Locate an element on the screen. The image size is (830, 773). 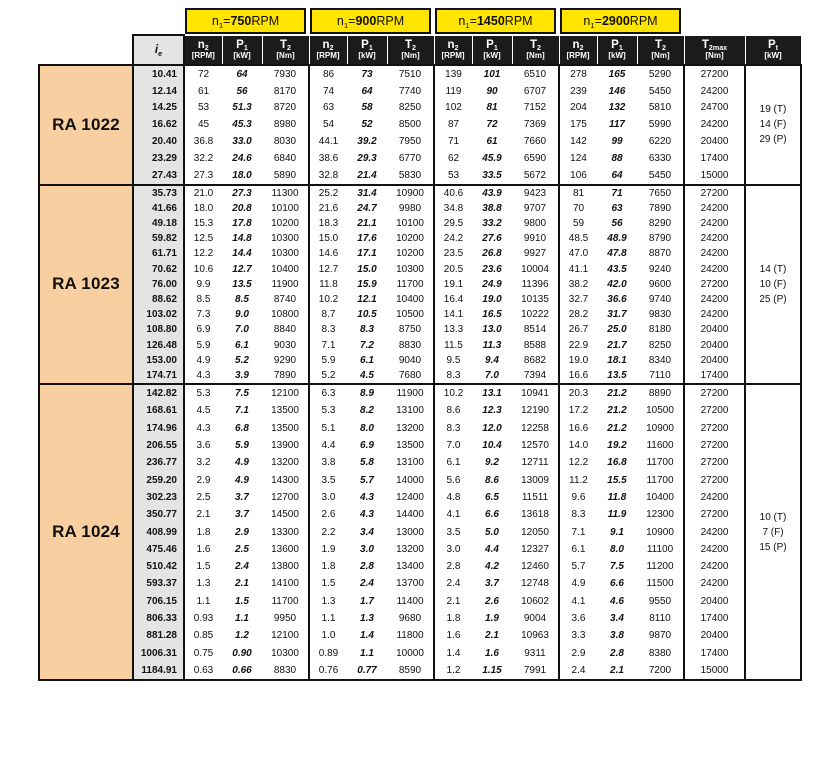
p1-cell: 48.9 is located at coordinates (617, 239).